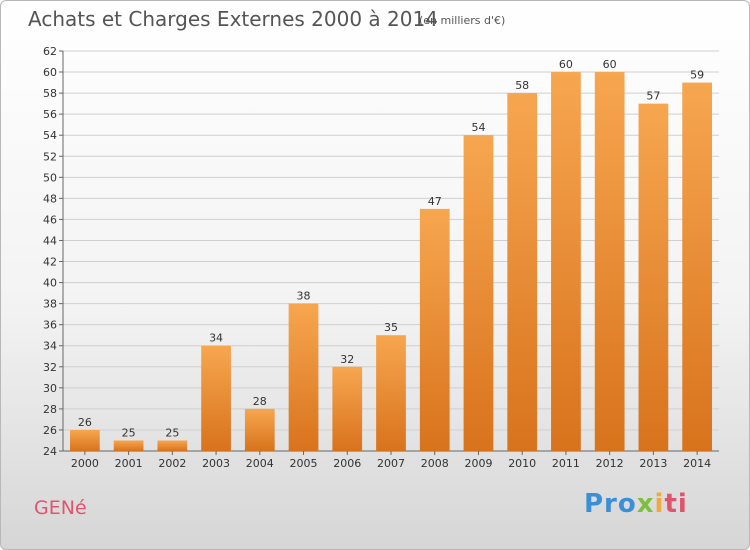 The width and height of the screenshot is (750, 550). I want to click on data-label-2004: 28, so click(260, 401).